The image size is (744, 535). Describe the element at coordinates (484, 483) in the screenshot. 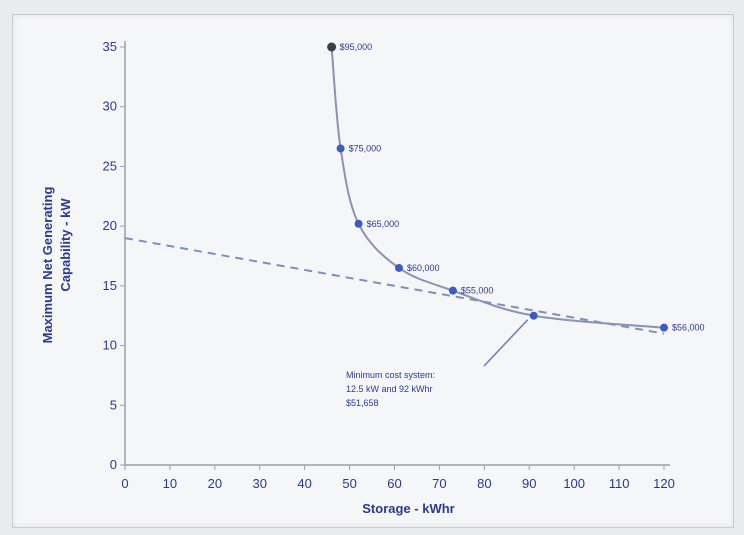

I see `x-tick-label: 80` at that location.